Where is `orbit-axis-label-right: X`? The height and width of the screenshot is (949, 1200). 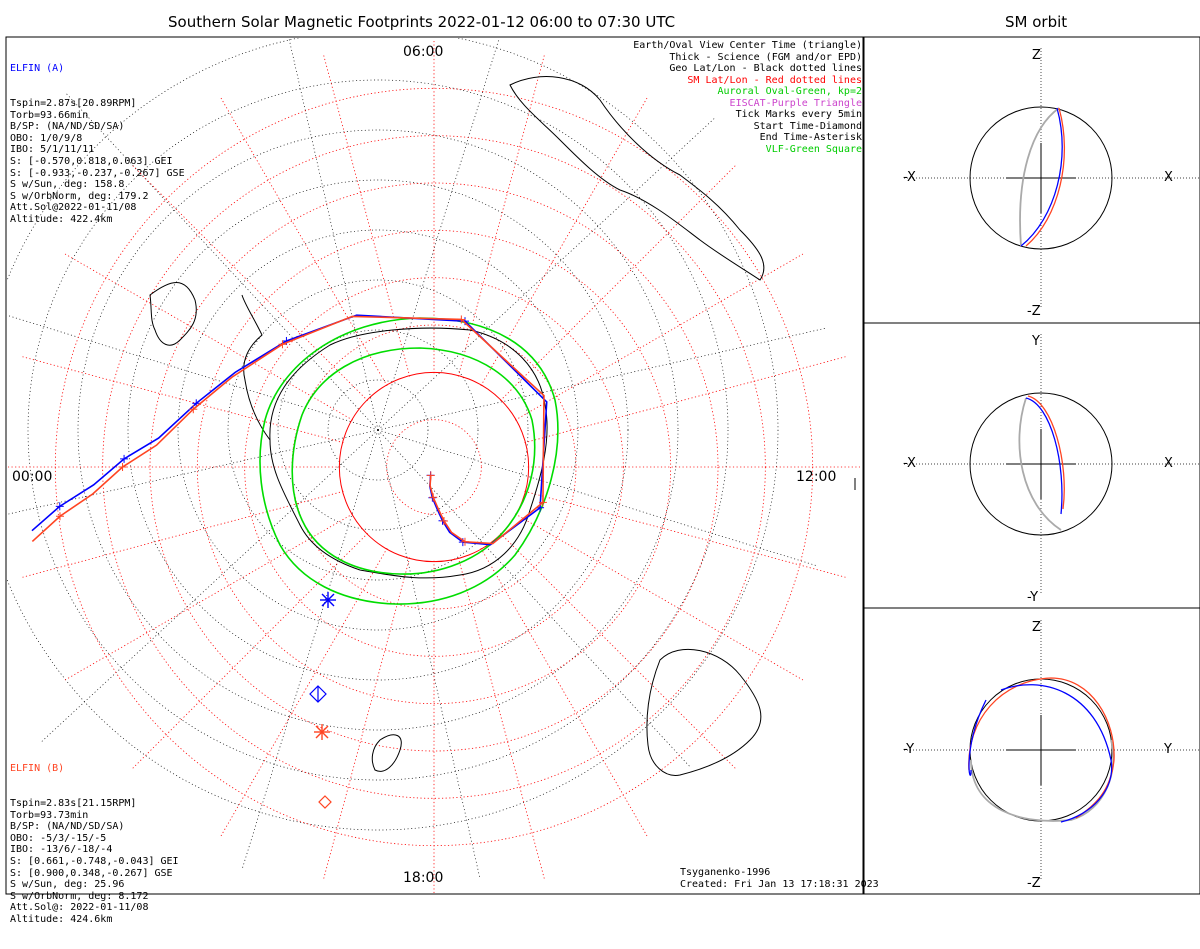
orbit-axis-label-right: X is located at coordinates (1168, 463).